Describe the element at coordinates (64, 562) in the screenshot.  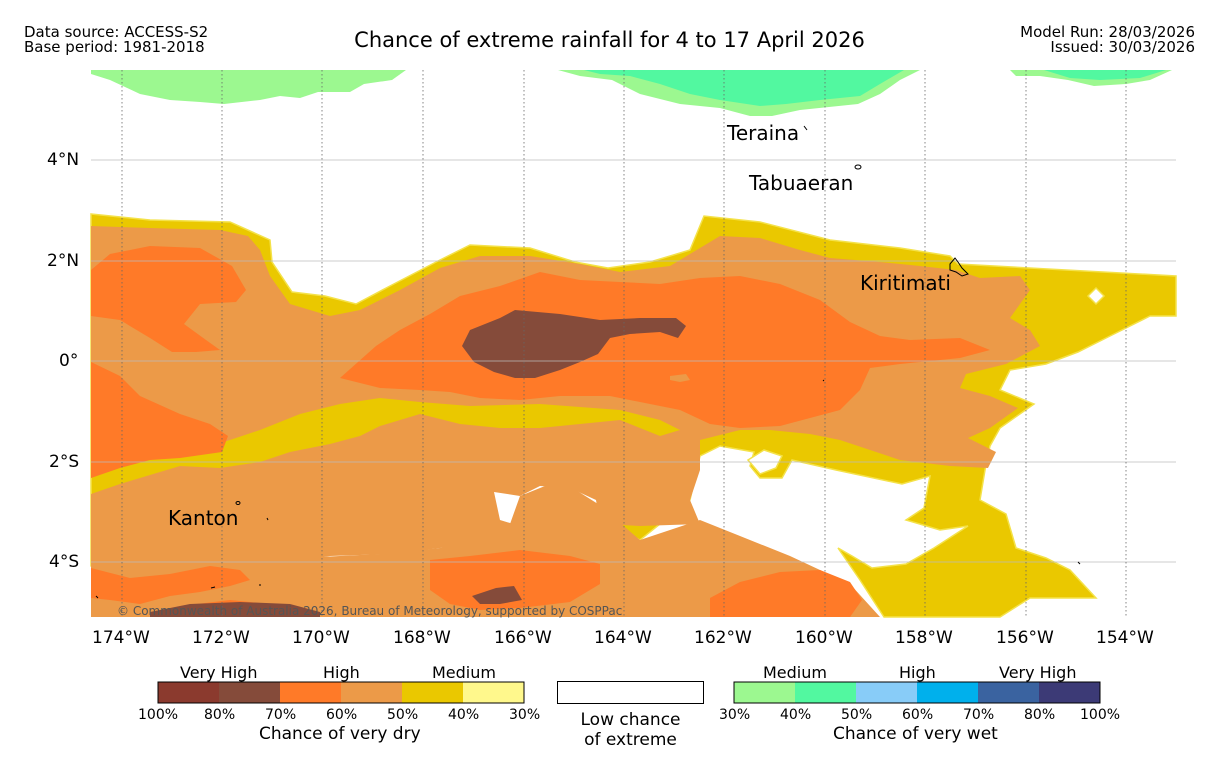
I see `y-tick: 4°S` at that location.